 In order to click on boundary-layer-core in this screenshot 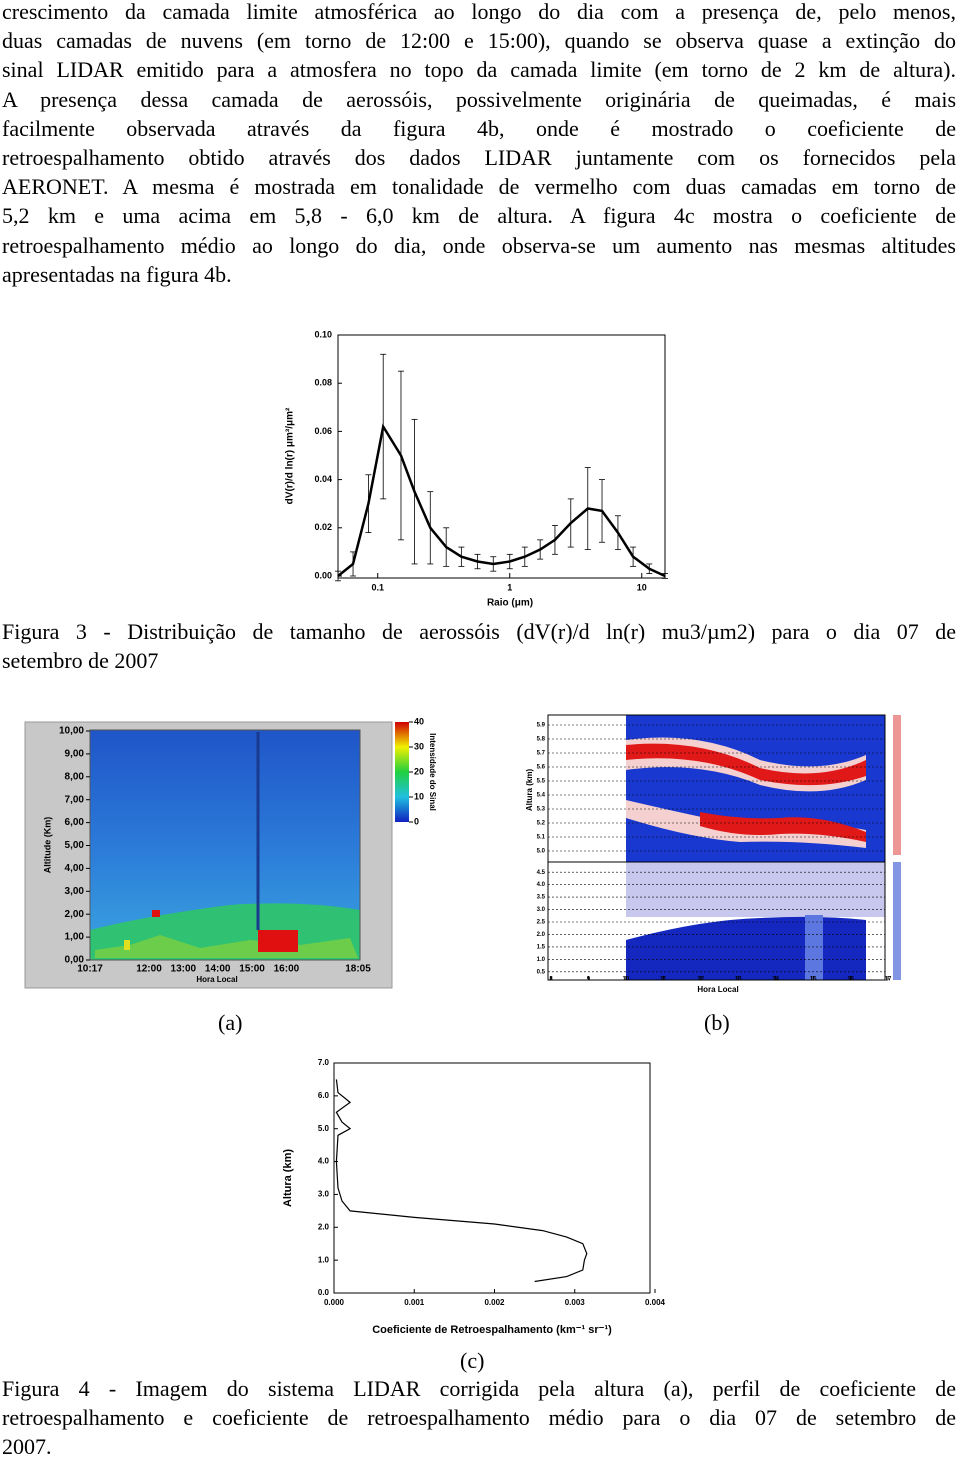, I will do `click(226, 946)`.